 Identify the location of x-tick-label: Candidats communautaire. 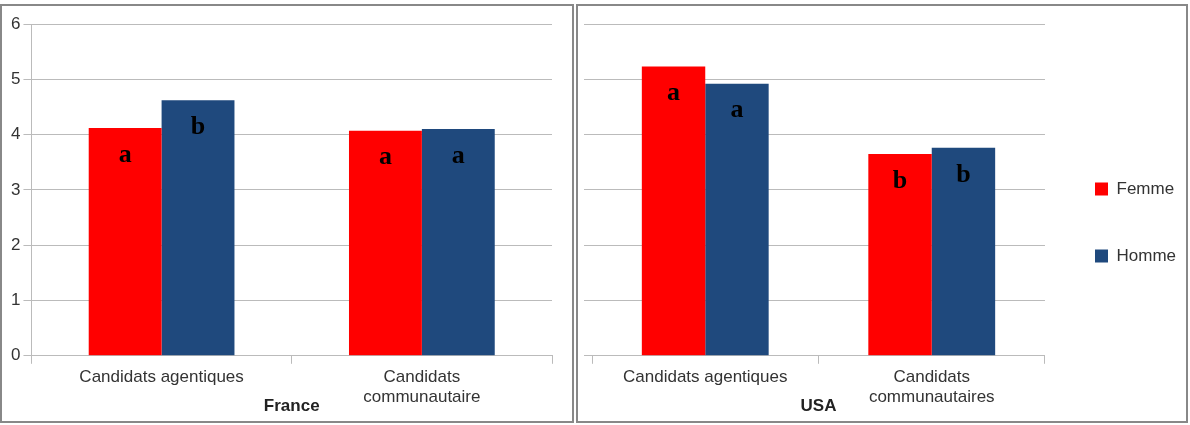
(422, 386).